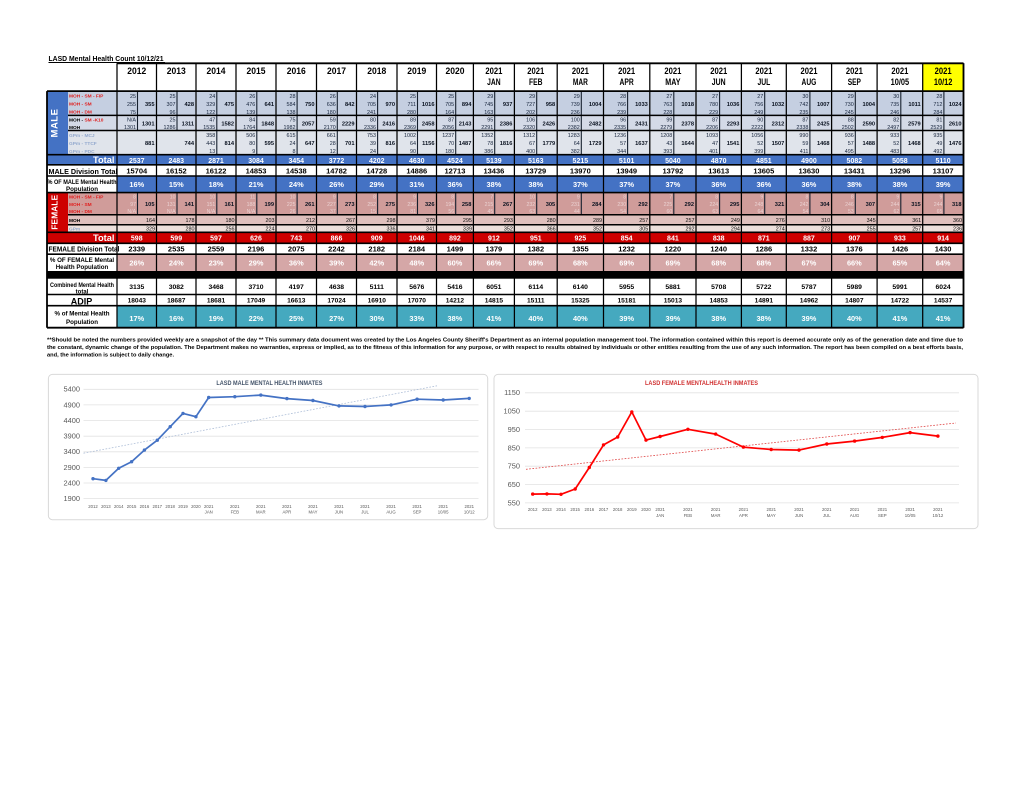 This screenshot has height=796, width=1024. Describe the element at coordinates (350, 221) in the screenshot. I see `svg-text: 267` at that location.